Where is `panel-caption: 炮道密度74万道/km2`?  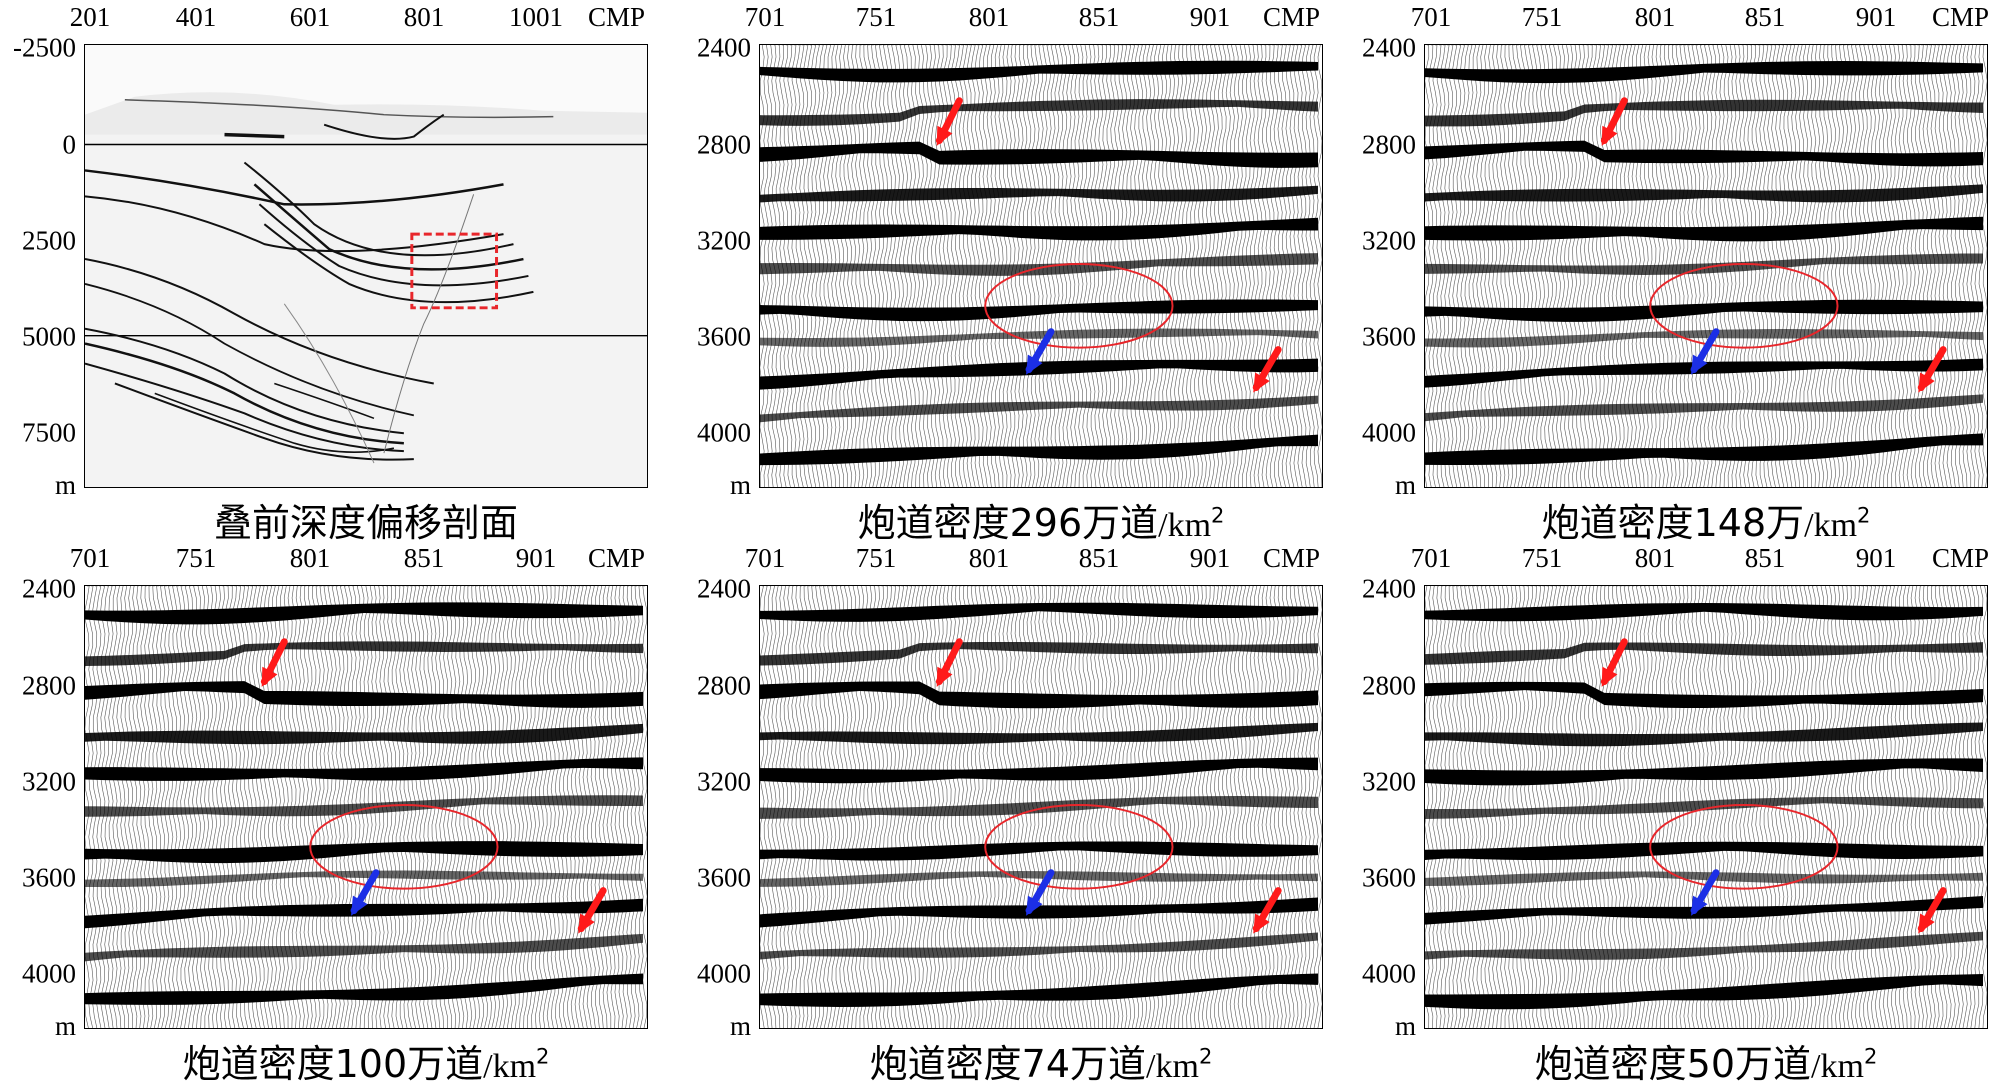 panel-caption: 炮道密度74万道/km2 is located at coordinates (1041, 1060).